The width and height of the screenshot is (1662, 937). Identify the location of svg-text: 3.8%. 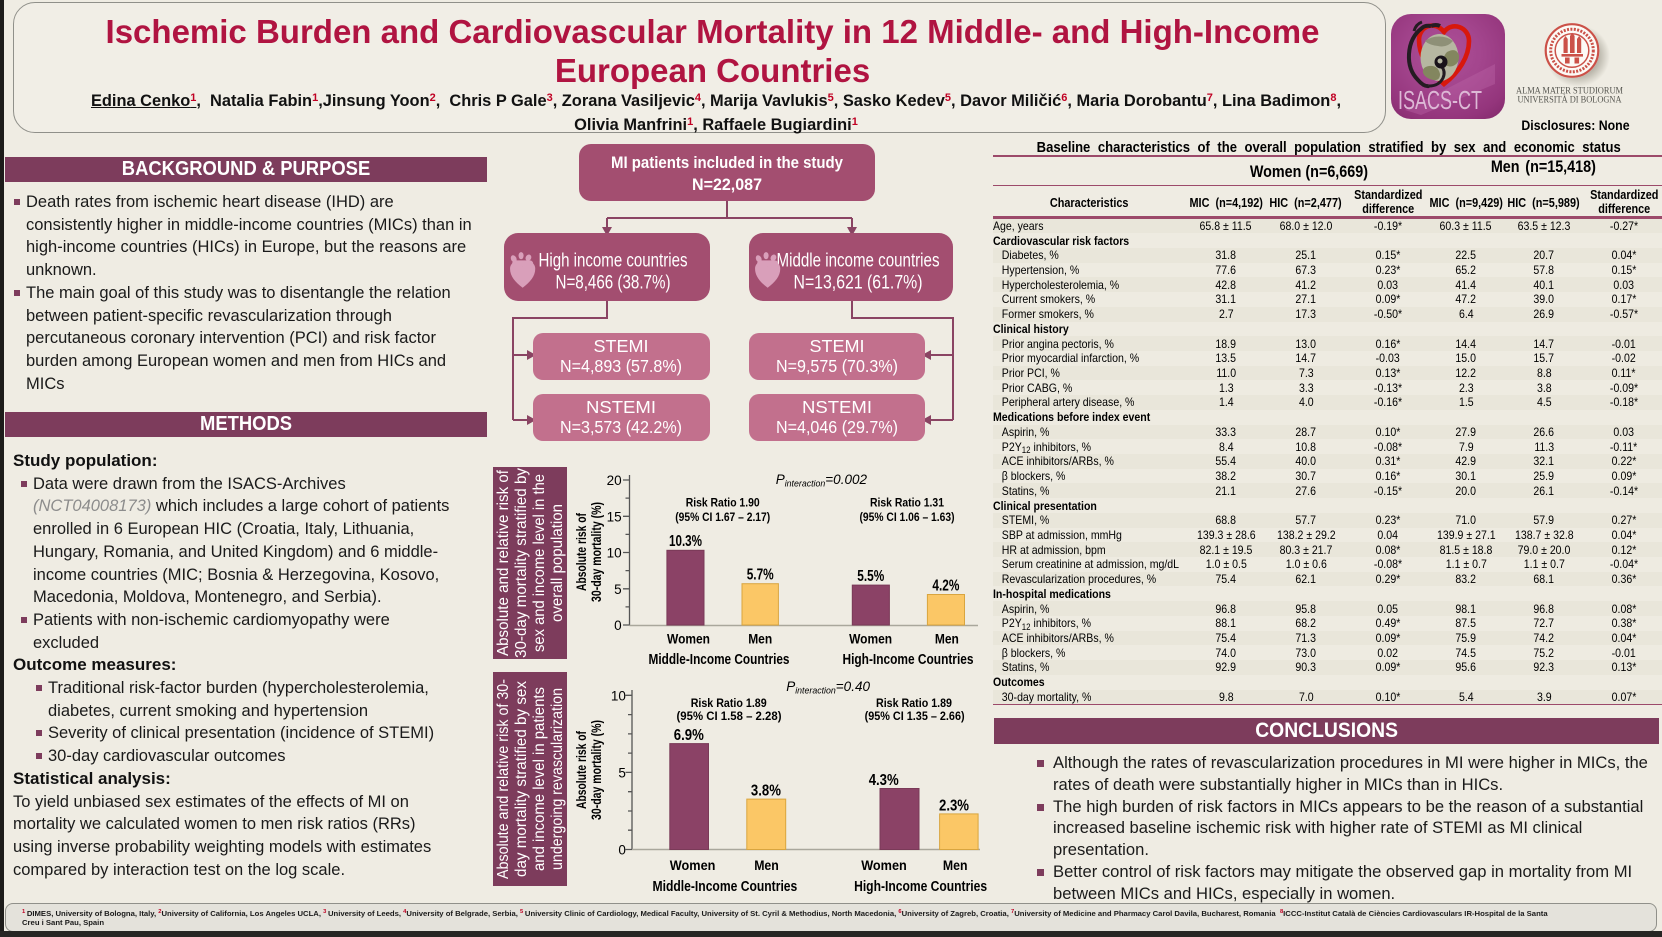
(766, 791).